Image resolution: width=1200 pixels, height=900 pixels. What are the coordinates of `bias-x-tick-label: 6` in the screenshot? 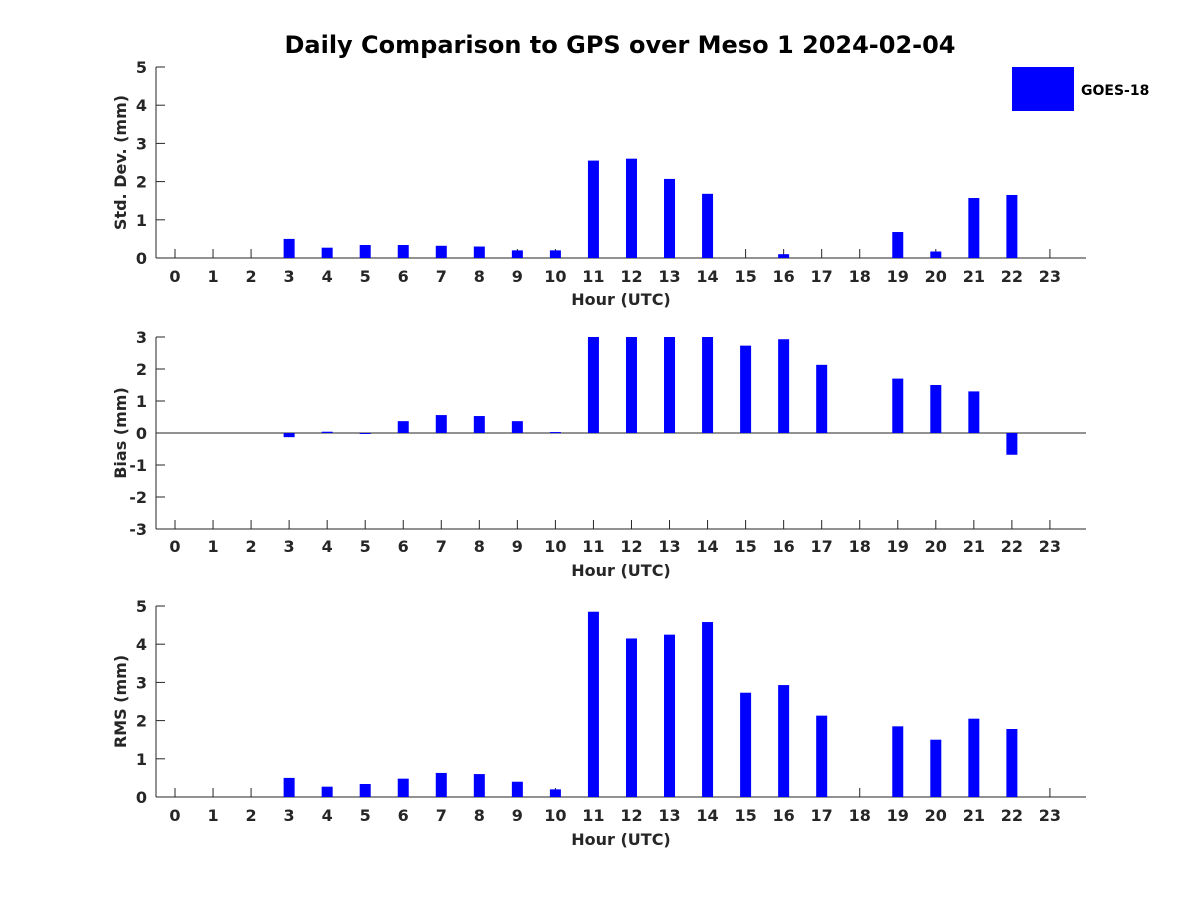 It's located at (403, 546).